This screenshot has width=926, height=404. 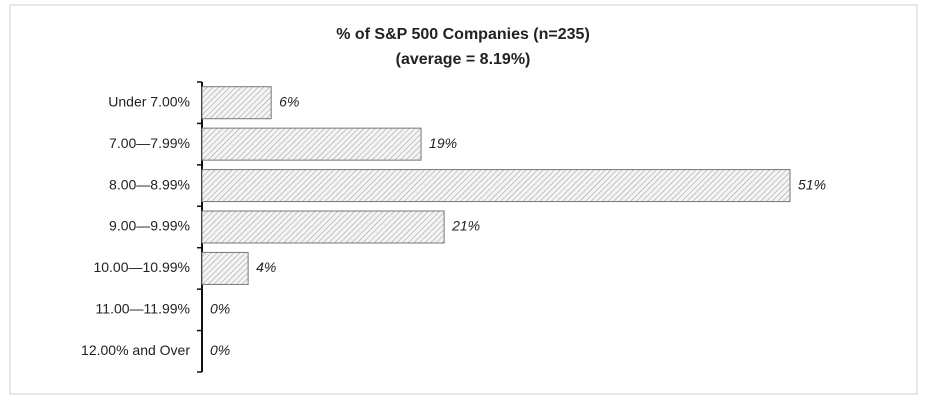 I want to click on chart-title: % of S&P 500 Companies (n=235), so click(x=463, y=34).